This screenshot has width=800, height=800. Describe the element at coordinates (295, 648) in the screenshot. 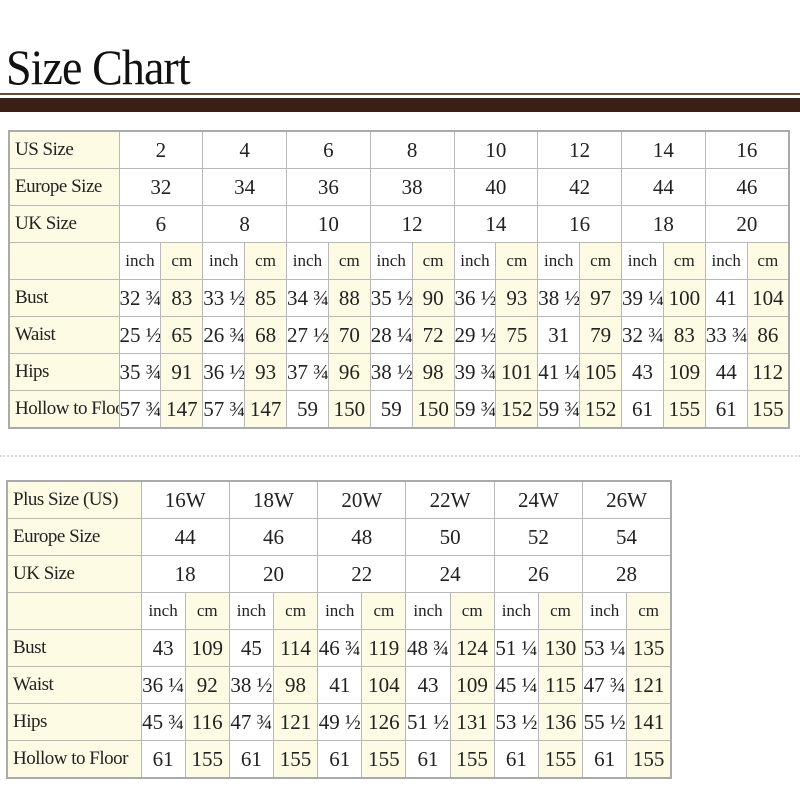

I see `cm-cell: 114` at that location.